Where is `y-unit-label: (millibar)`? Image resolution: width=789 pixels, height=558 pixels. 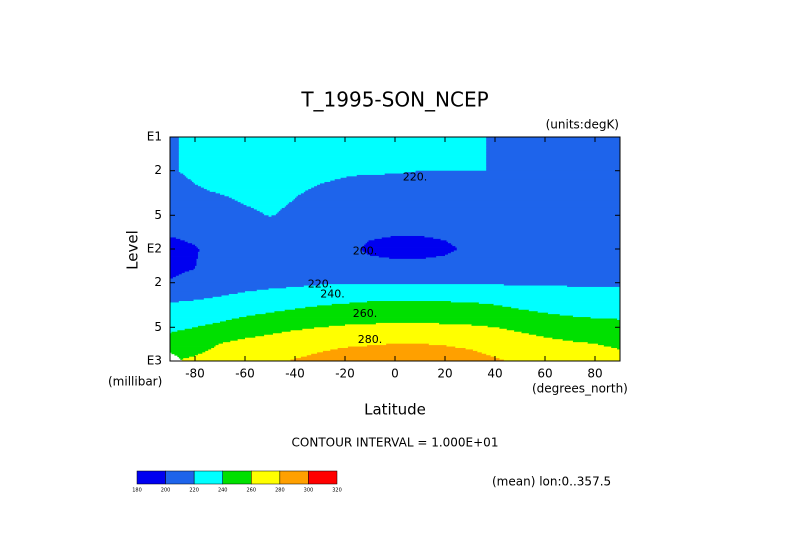
y-unit-label: (millibar) is located at coordinates (135, 382).